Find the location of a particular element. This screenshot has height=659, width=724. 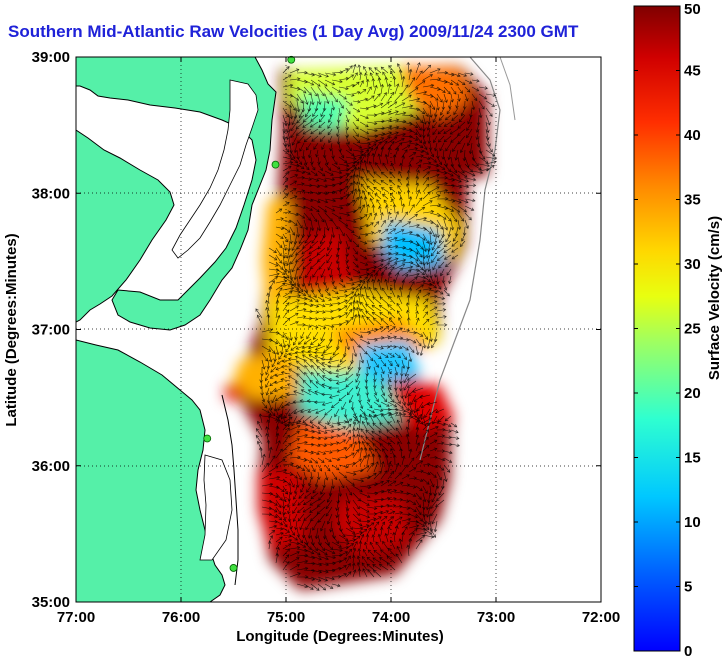

colorbar-tick-label: 25 is located at coordinates (692, 329).